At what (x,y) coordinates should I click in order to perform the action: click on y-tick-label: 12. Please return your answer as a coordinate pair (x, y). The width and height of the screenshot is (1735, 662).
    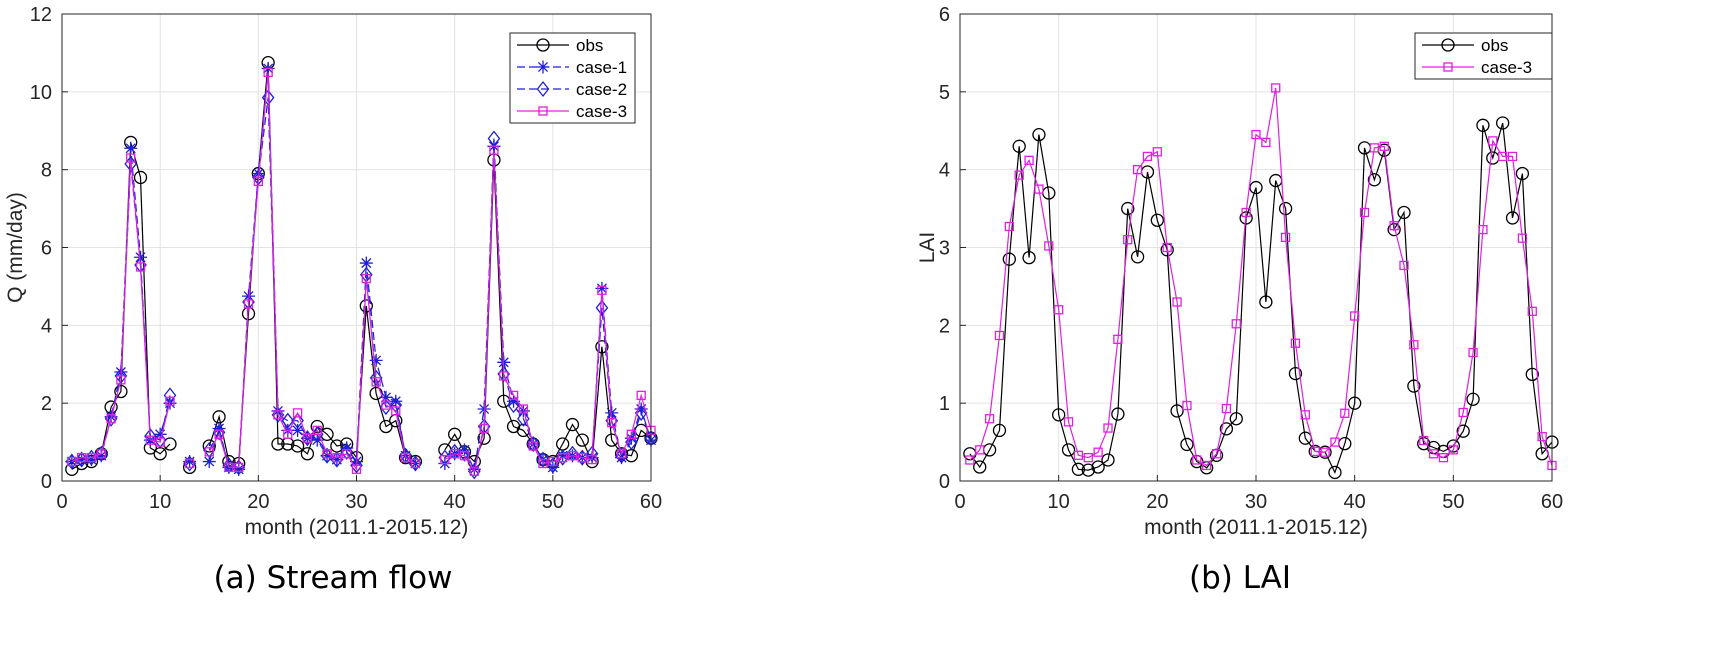
    Looking at the image, I should click on (41, 15).